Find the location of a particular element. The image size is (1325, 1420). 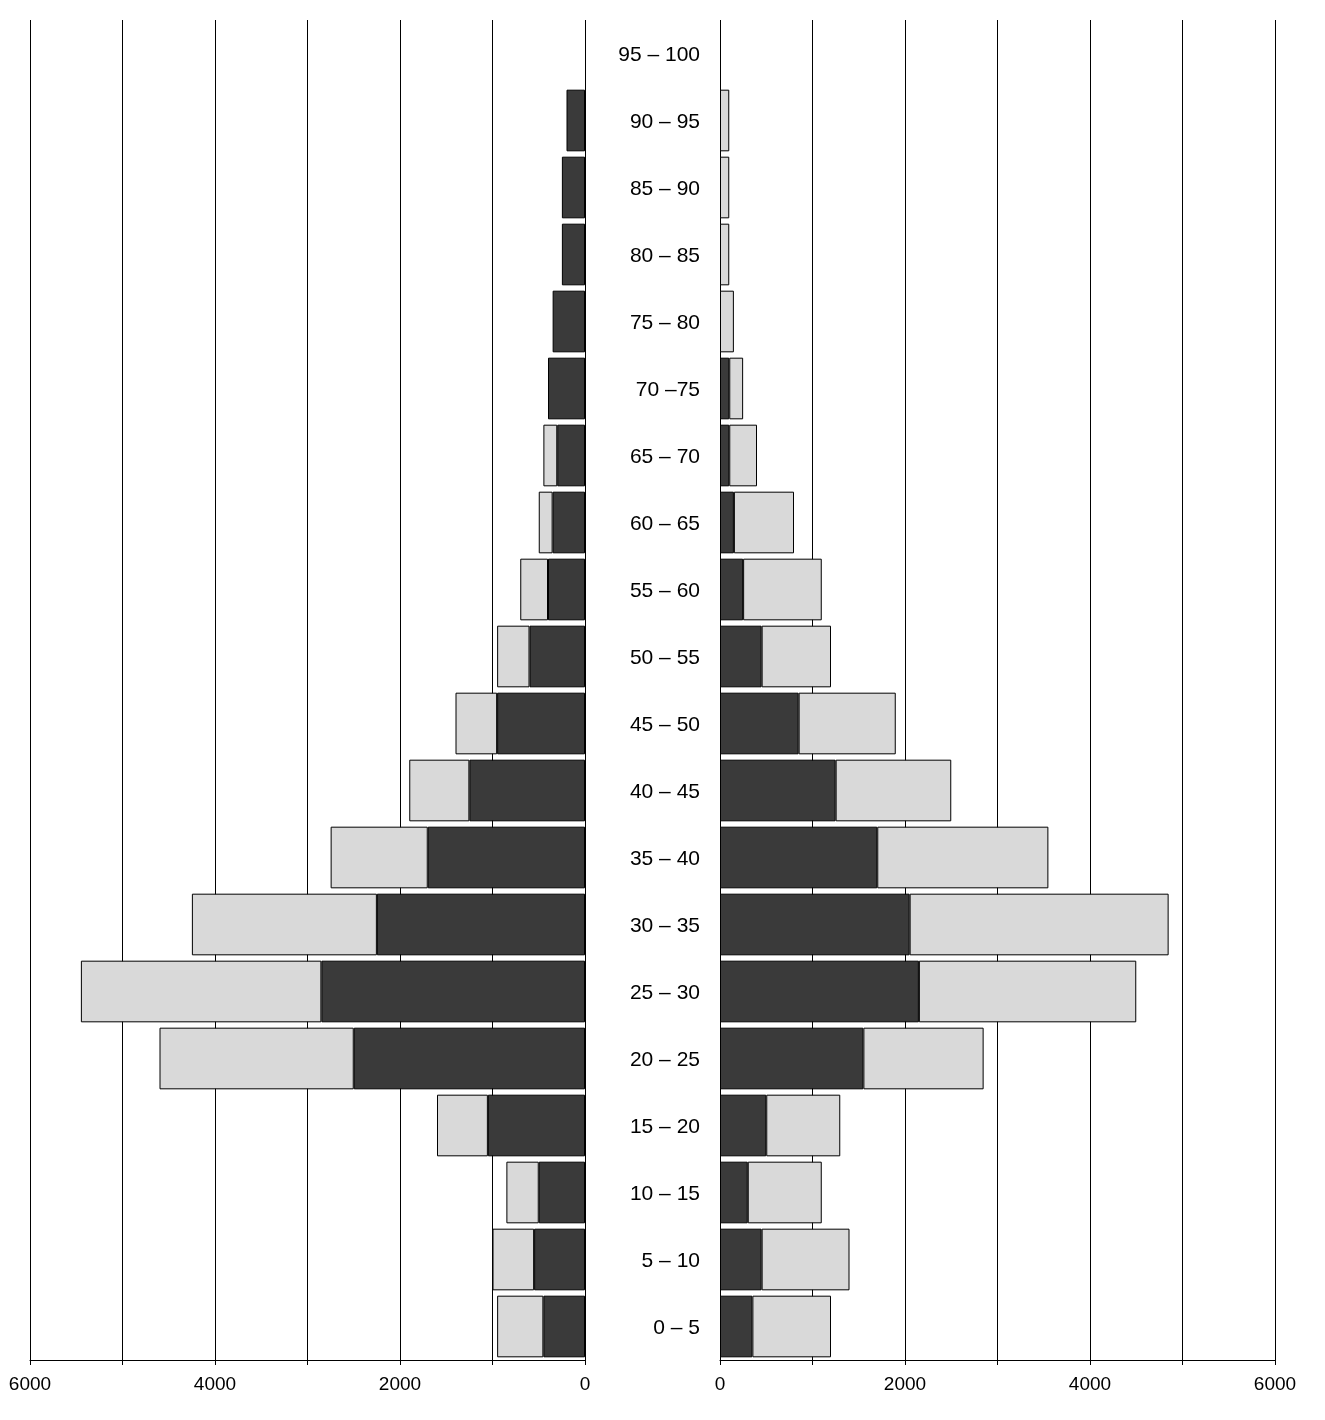

y-tick-label: 65 – 70 is located at coordinates (664, 455).